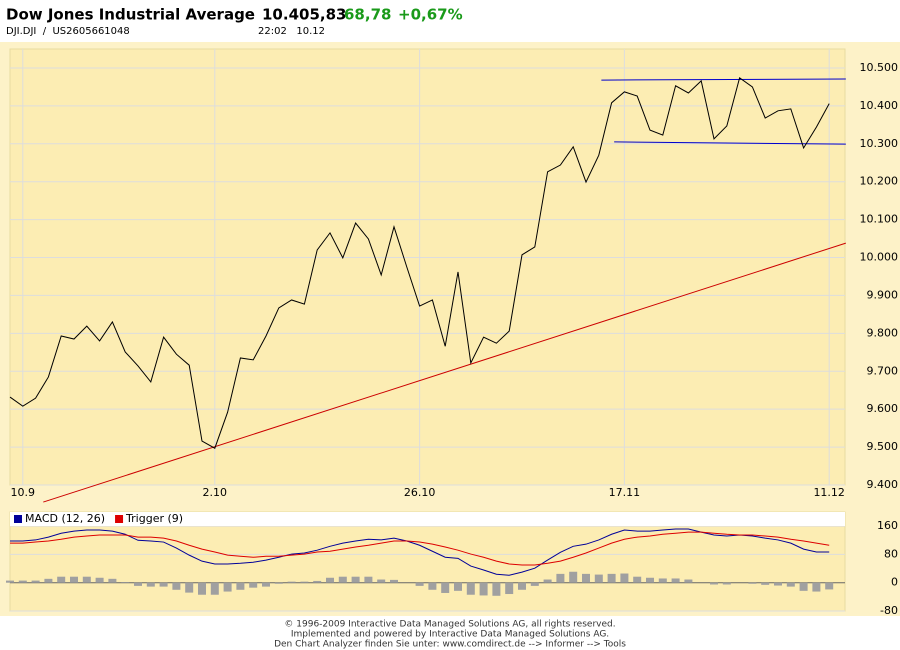 This screenshot has height=650, width=900. I want to click on y-tick-label: 10.000, so click(879, 257).